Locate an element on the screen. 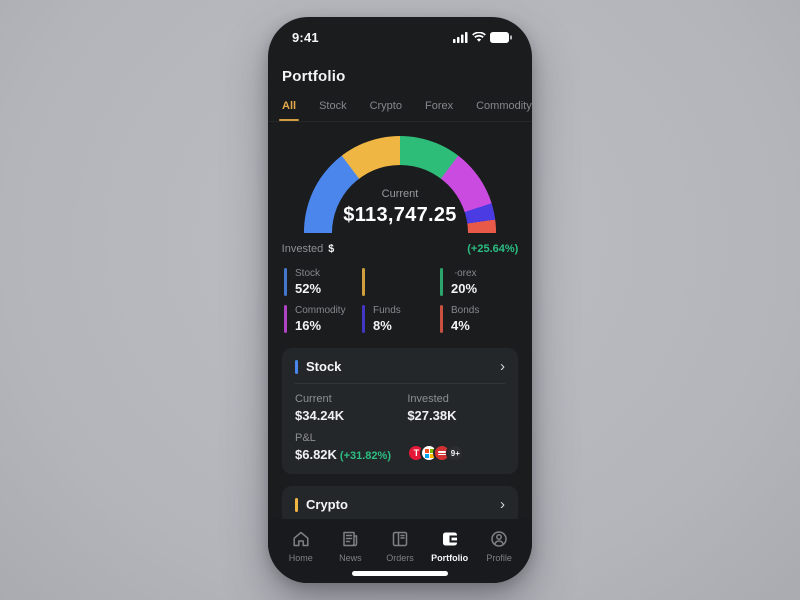 This screenshot has width=800, height=600. card-title: Crypto is located at coordinates (327, 504).